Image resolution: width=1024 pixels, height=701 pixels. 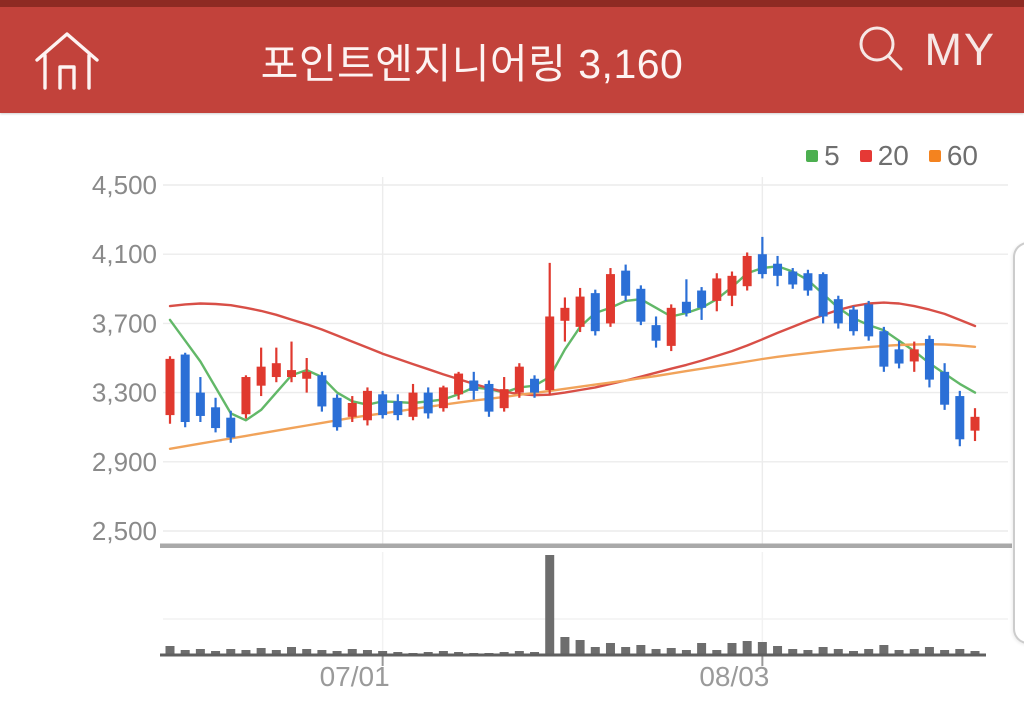 I want to click on my-menu-button: MY, so click(x=960, y=49).